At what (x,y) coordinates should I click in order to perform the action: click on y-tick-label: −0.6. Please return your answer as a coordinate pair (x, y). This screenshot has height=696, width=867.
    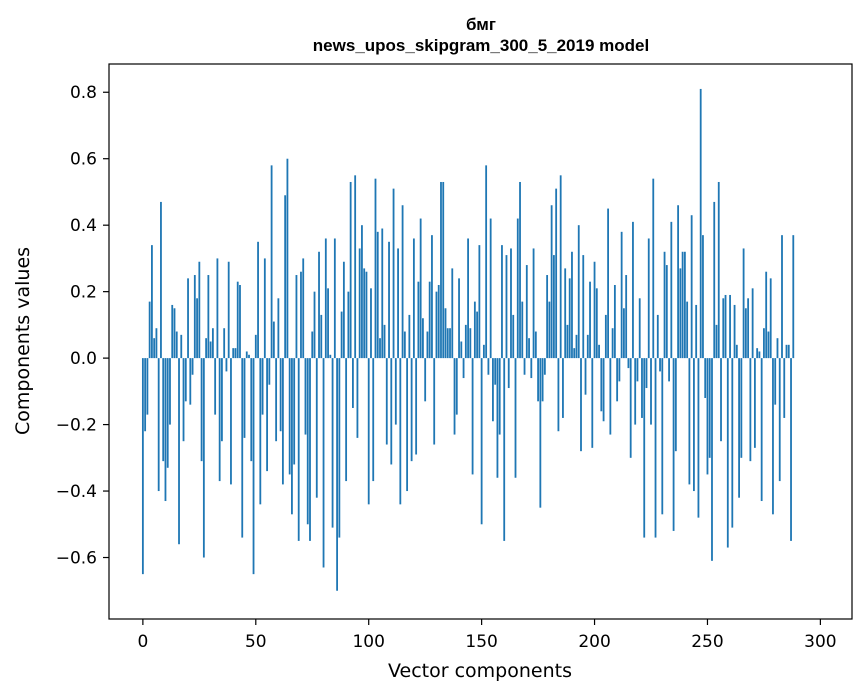
    Looking at the image, I should click on (76, 559).